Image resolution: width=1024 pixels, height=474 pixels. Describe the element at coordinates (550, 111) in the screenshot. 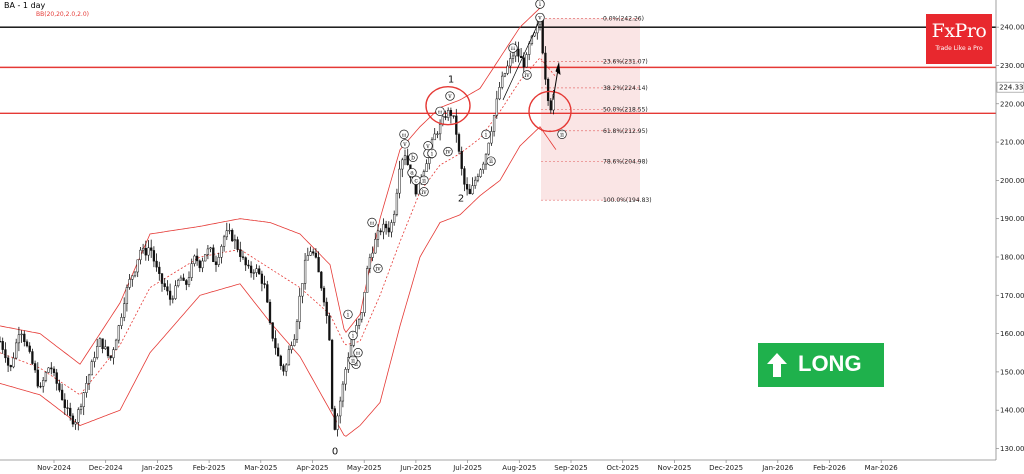

I see `highlight-circle` at that location.